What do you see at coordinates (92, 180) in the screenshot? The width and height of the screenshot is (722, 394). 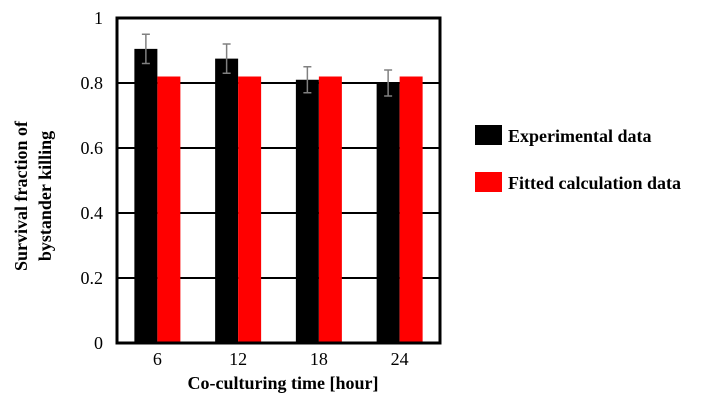 I see `y-tick-labels: 0 0.2 0.4 0.6 0.8 1` at bounding box center [92, 180].